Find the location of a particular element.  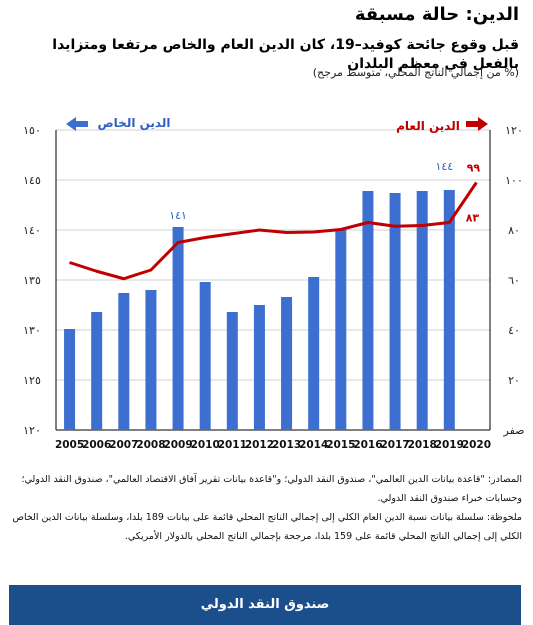

line-label-2019: ٨٣ is located at coordinates (473, 218).